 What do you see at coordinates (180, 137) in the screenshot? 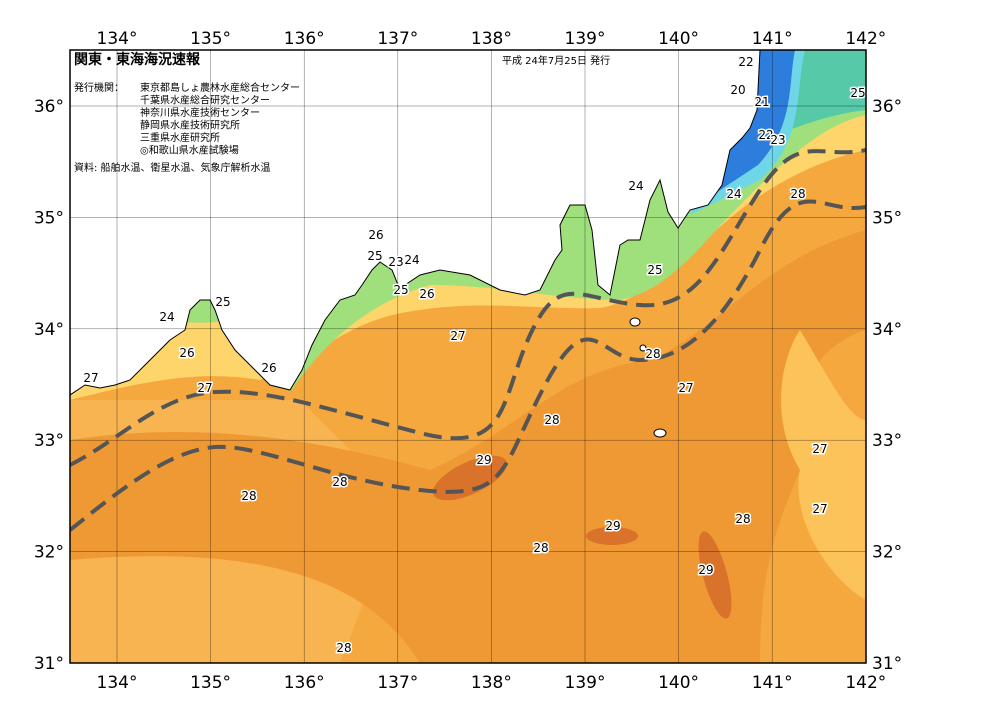
I see `issuer: 三重県水産研究所` at bounding box center [180, 137].